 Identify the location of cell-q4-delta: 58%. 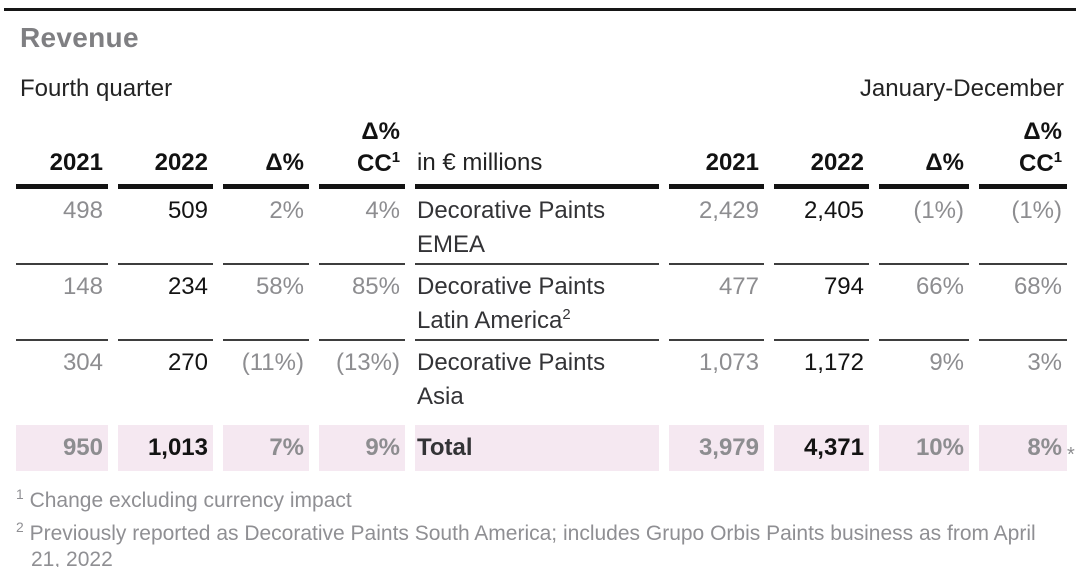
(266, 303).